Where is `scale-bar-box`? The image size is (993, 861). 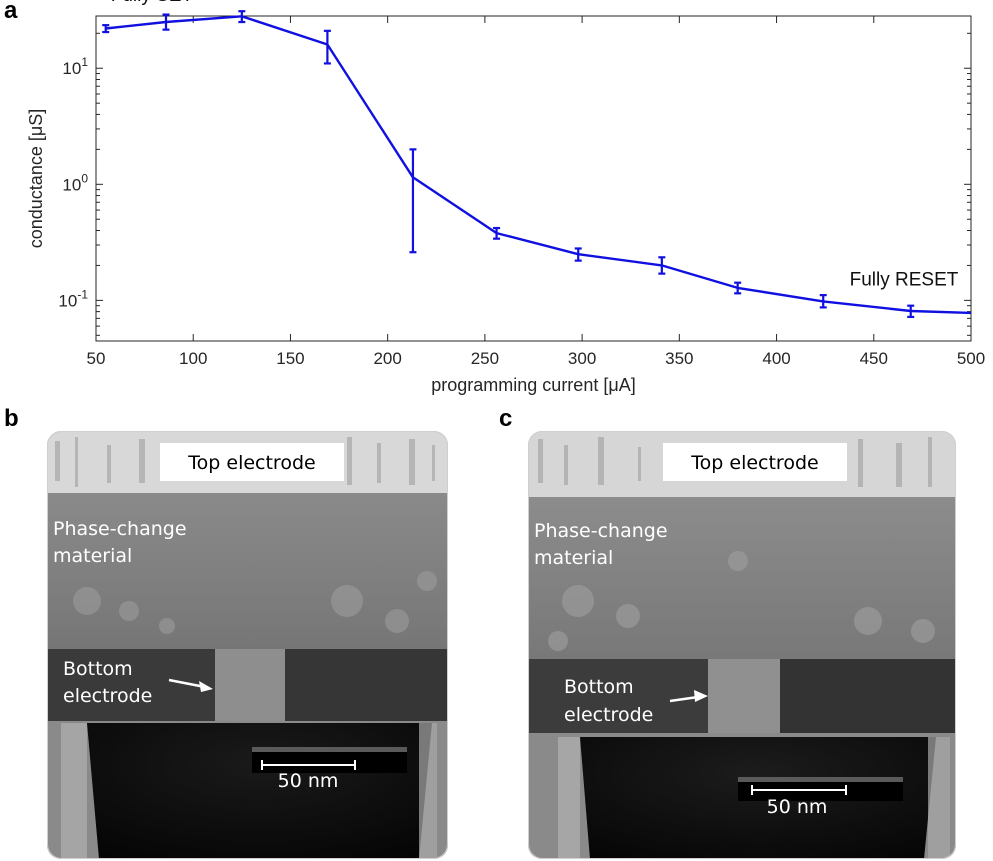
scale-bar-box is located at coordinates (329, 761).